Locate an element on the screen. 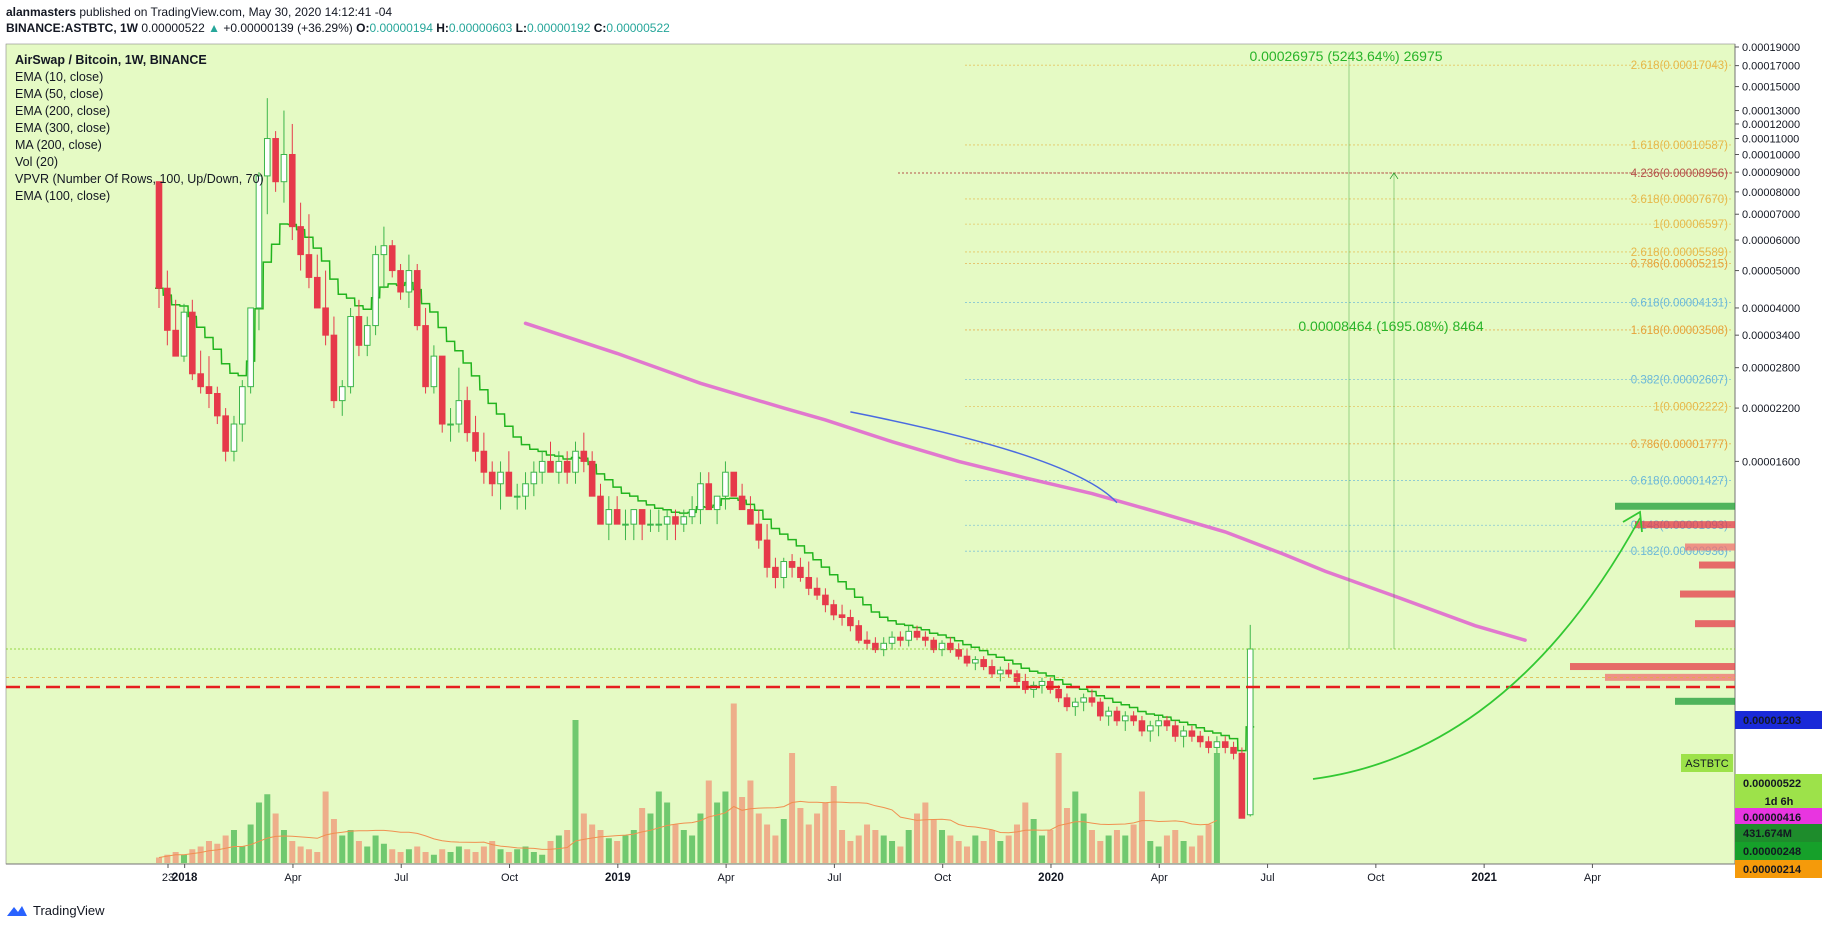 Image resolution: width=1828 pixels, height=930 pixels. fib-level-label: 0.618(0.00001427) is located at coordinates (1679, 482).